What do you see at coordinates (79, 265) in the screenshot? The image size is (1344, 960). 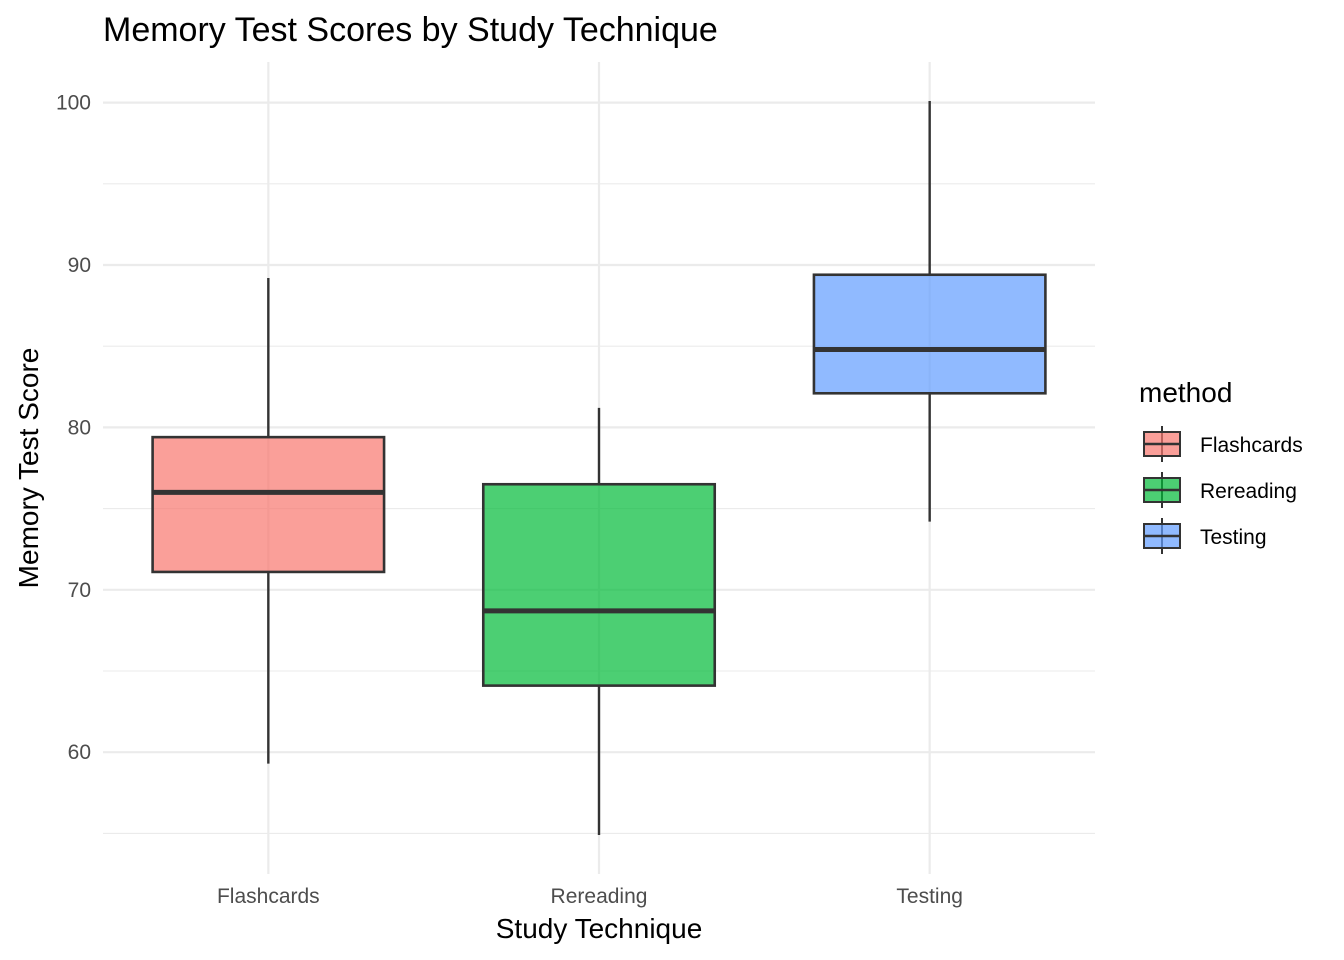 I see `y-tick-label: 90` at bounding box center [79, 265].